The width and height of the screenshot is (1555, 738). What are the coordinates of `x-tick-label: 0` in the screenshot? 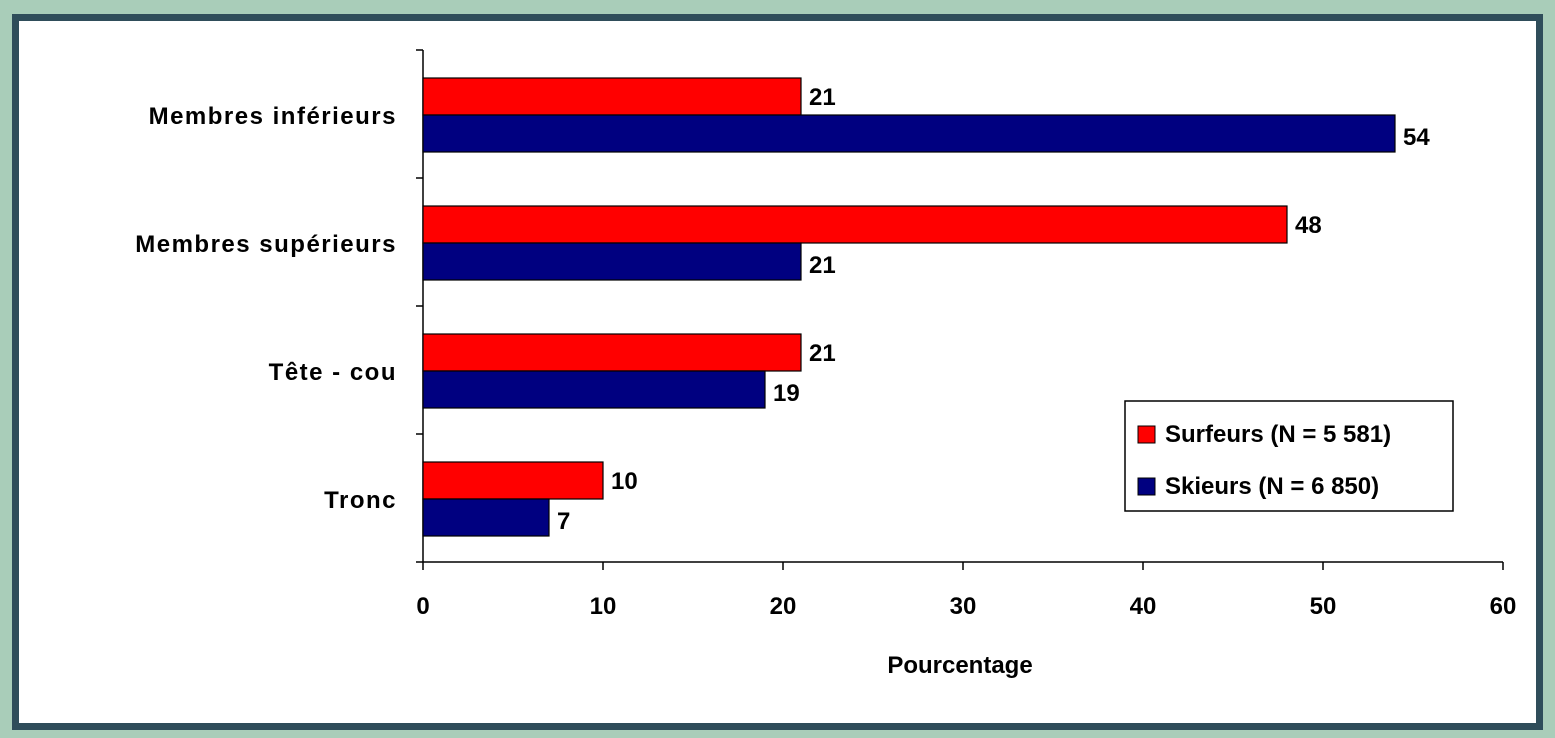 It's located at (422, 606).